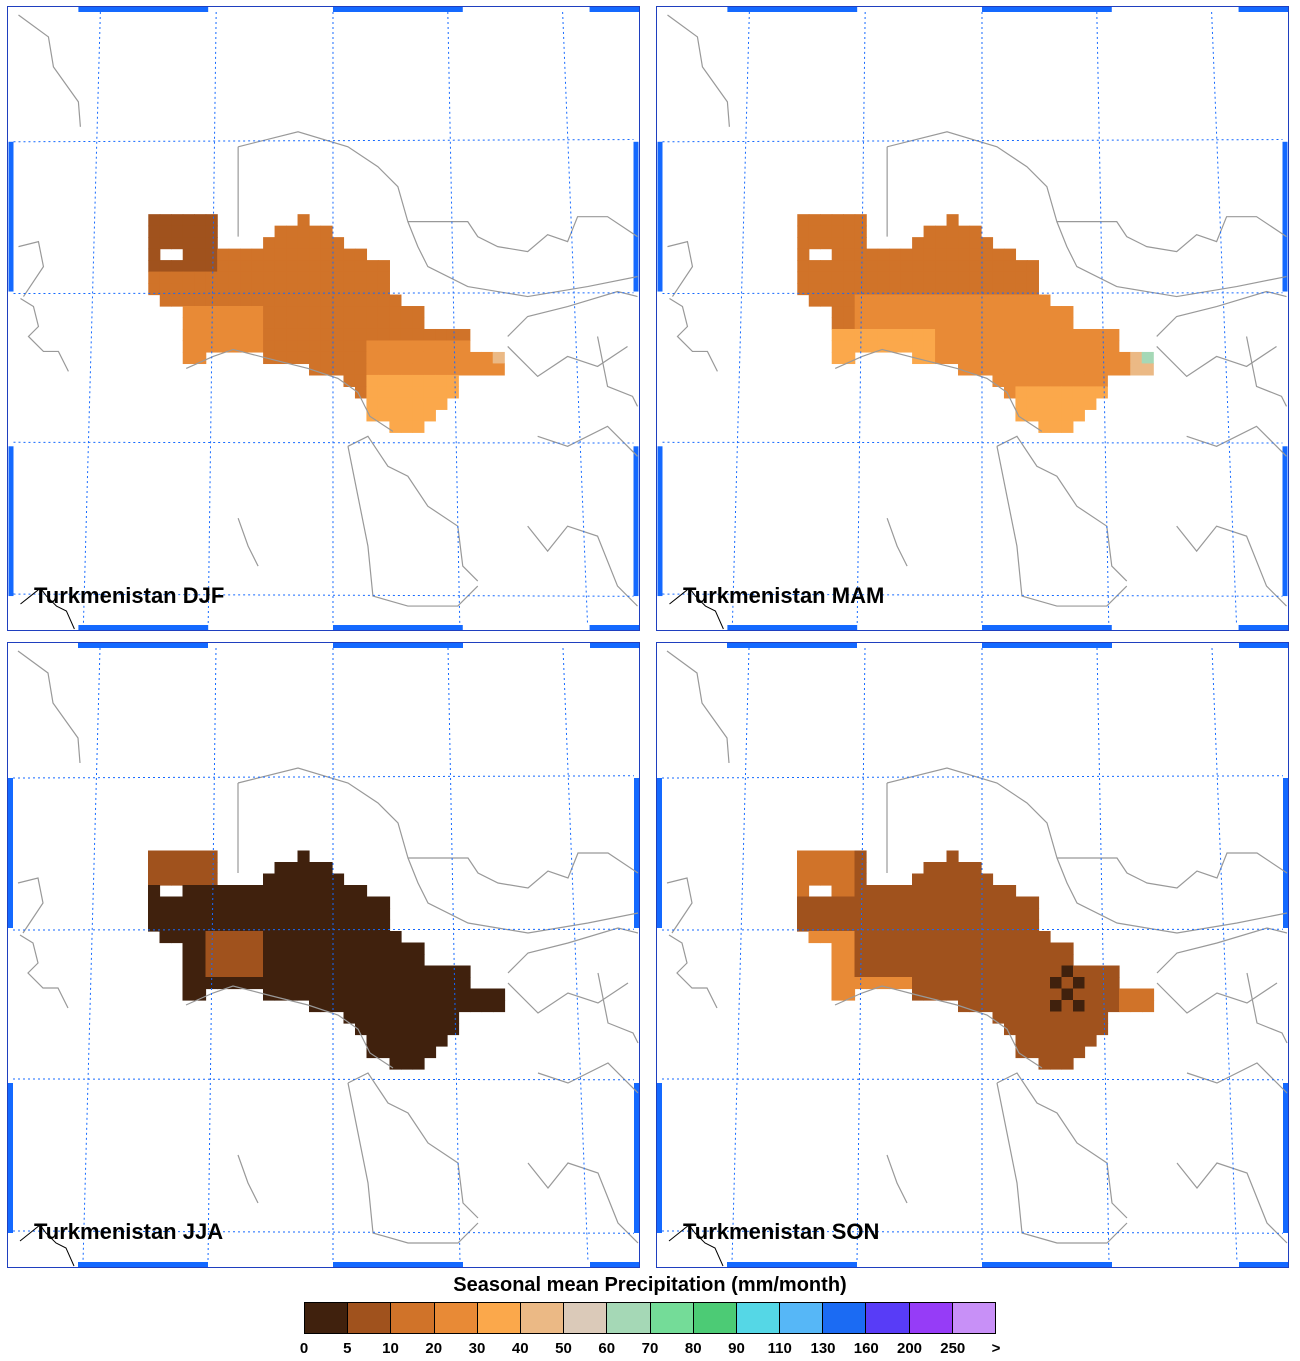 Image resolution: width=1300 pixels, height=1361 pixels. What do you see at coordinates (1103, 955) in the screenshot?
I see `graticule-longitude` at bounding box center [1103, 955].